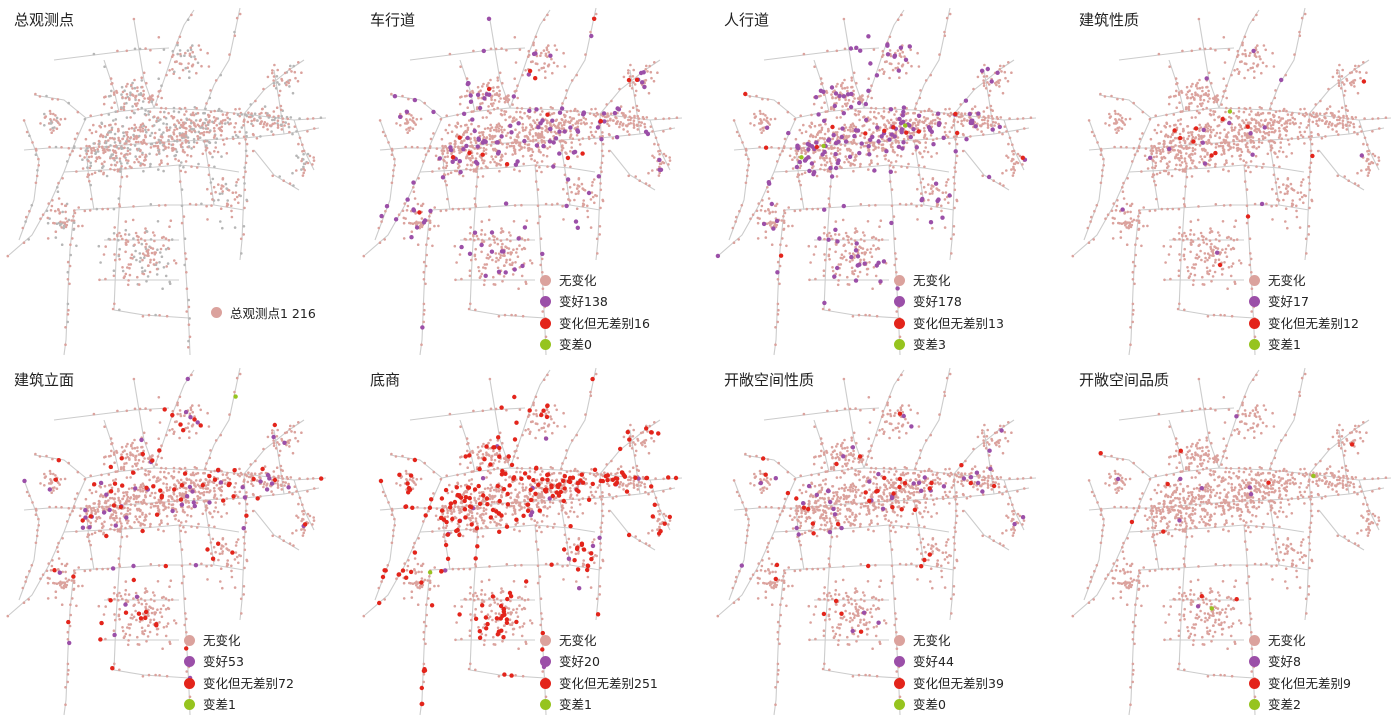 The width and height of the screenshot is (1397, 721). What do you see at coordinates (949, 344) in the screenshot?
I see `legend-item-worse: 变差3` at bounding box center [949, 344].